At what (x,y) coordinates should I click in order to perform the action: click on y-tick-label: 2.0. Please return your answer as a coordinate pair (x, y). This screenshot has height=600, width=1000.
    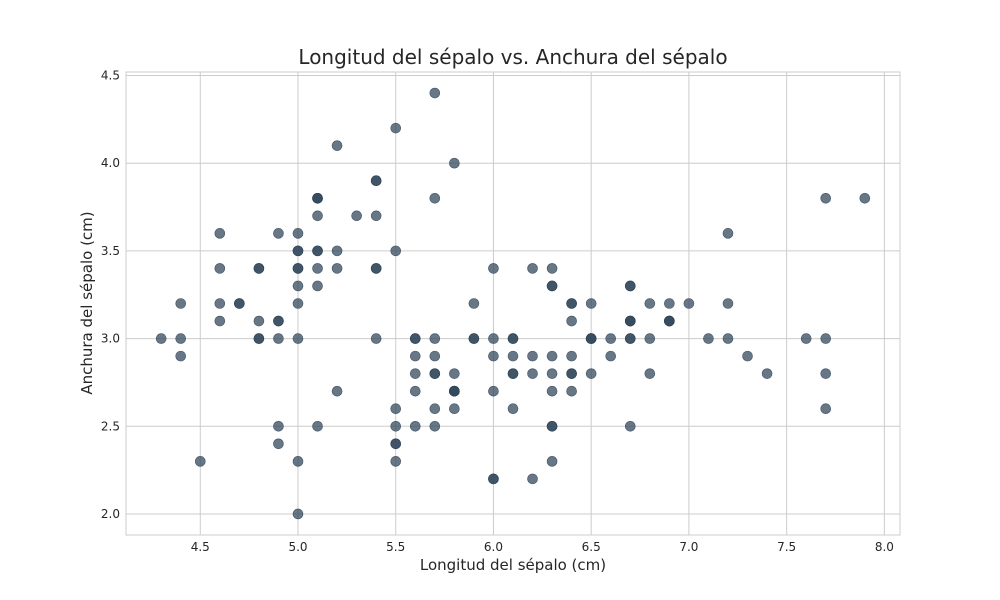
    Looking at the image, I should click on (110, 514).